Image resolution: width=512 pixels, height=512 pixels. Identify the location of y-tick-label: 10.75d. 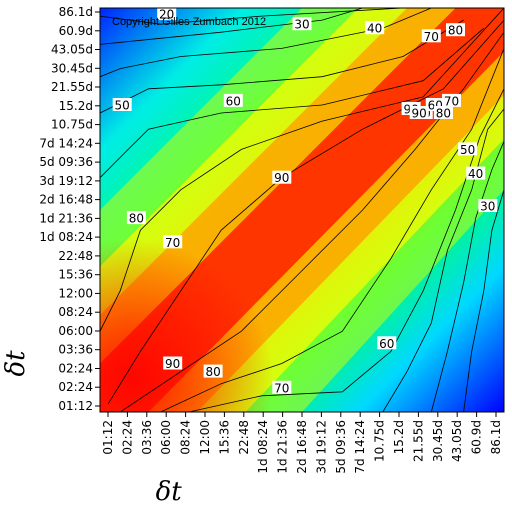
(72, 125).